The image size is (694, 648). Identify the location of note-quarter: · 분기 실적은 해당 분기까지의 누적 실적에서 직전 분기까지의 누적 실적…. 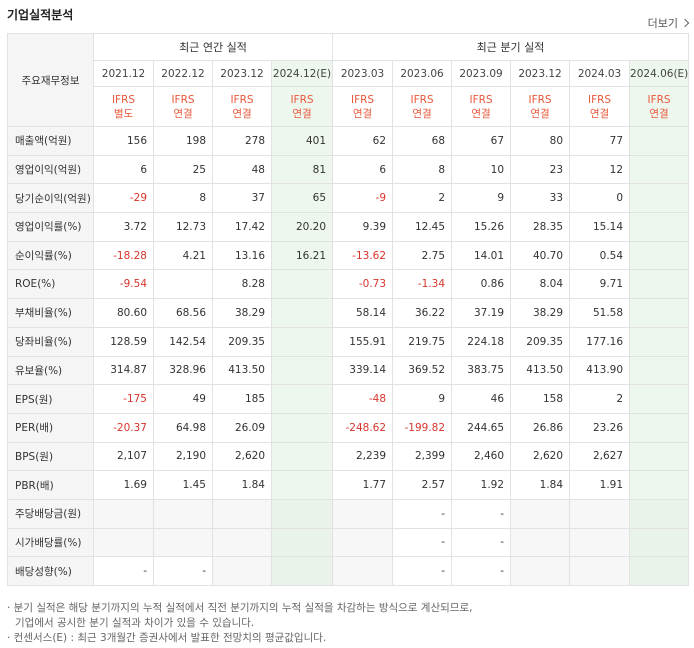
(240, 608).